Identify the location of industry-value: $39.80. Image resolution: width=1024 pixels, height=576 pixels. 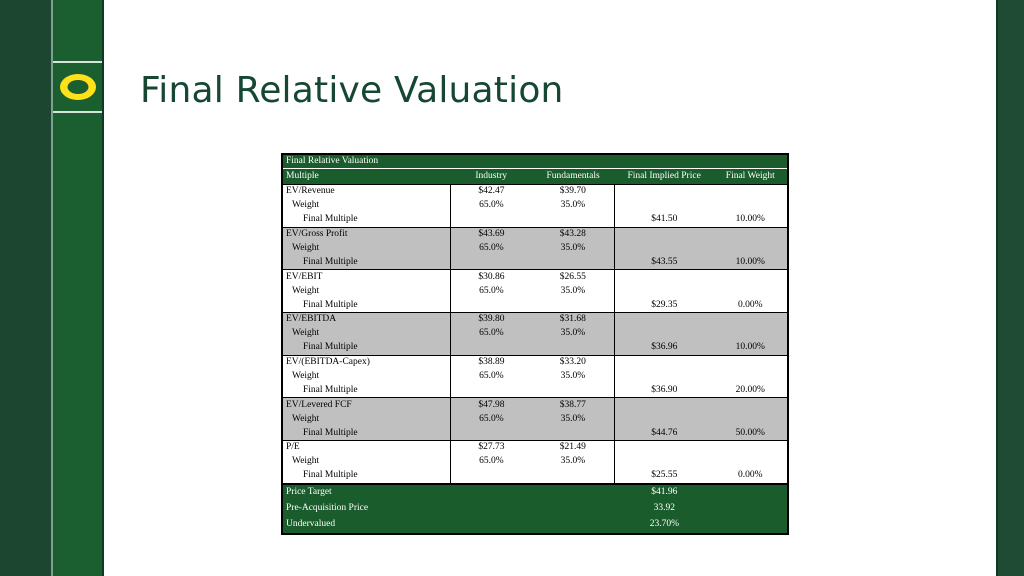
(491, 319).